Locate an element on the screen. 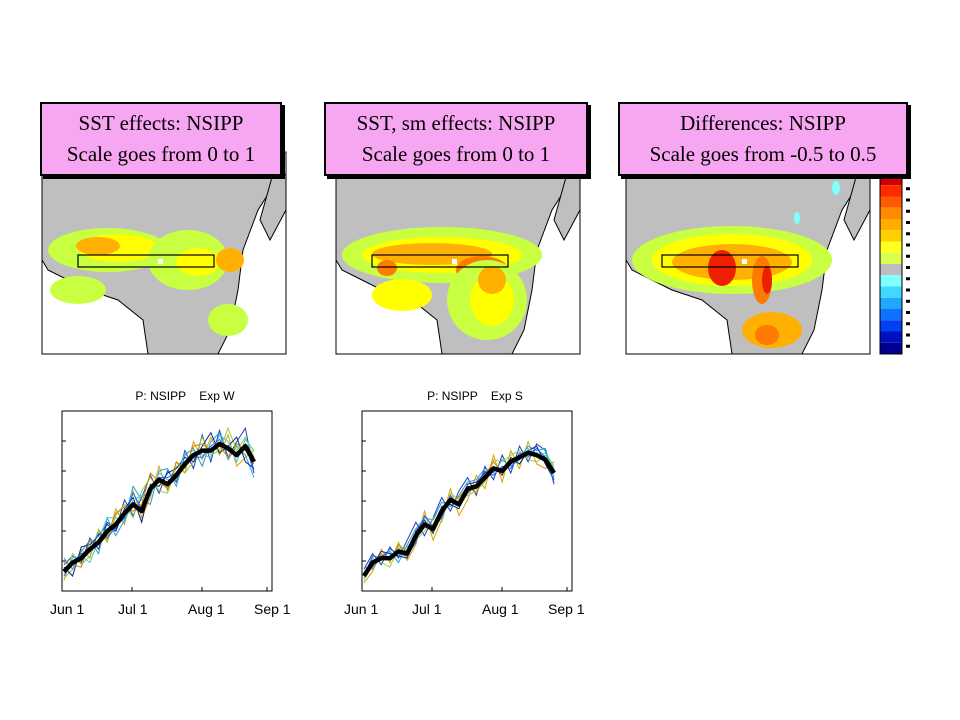  label-differences-line1: Differences: NSIPP is located at coordinates (763, 123).